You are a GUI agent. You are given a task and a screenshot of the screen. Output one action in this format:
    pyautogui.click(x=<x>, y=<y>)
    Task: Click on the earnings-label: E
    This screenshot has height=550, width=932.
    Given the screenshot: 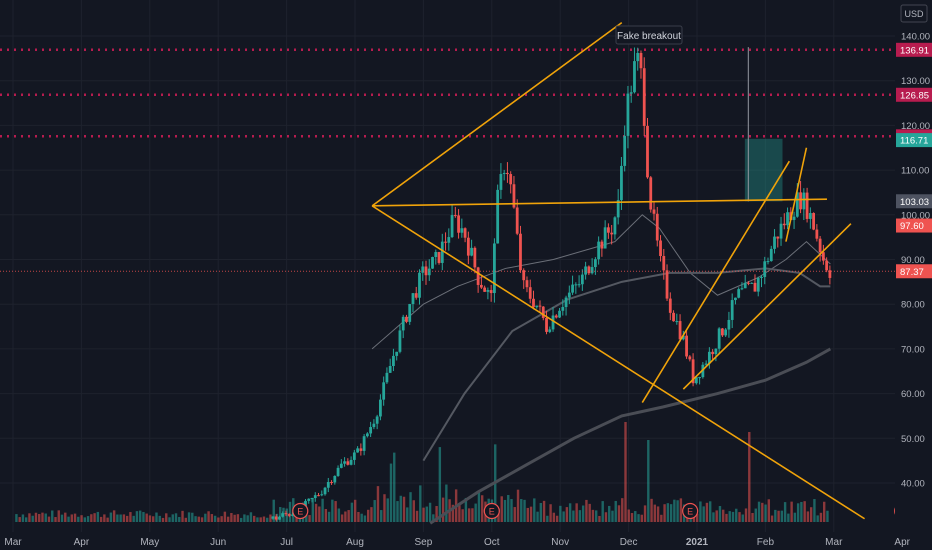 What is the action you would take?
    pyautogui.click(x=690, y=512)
    